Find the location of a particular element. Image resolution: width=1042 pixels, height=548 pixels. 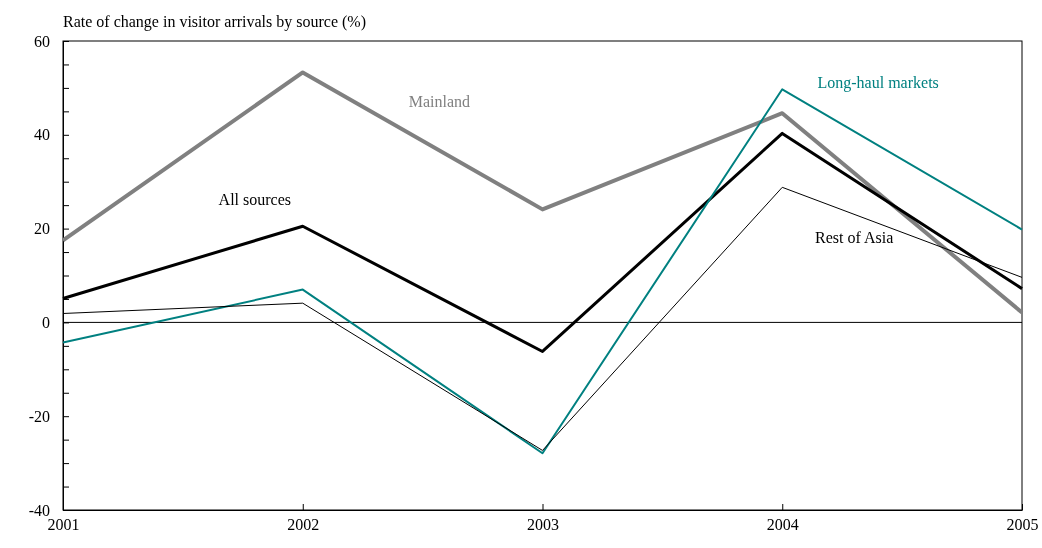

series-label: All sources is located at coordinates (255, 200).